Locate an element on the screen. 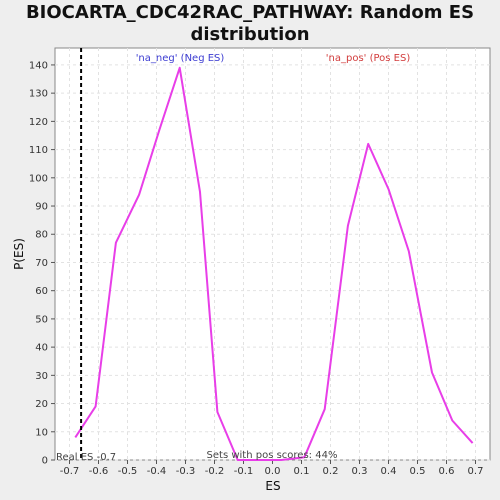 Image resolution: width=500 pixels, height=500 pixels. neg-label: 'na_neg' (Neg ES) is located at coordinates (180, 58).